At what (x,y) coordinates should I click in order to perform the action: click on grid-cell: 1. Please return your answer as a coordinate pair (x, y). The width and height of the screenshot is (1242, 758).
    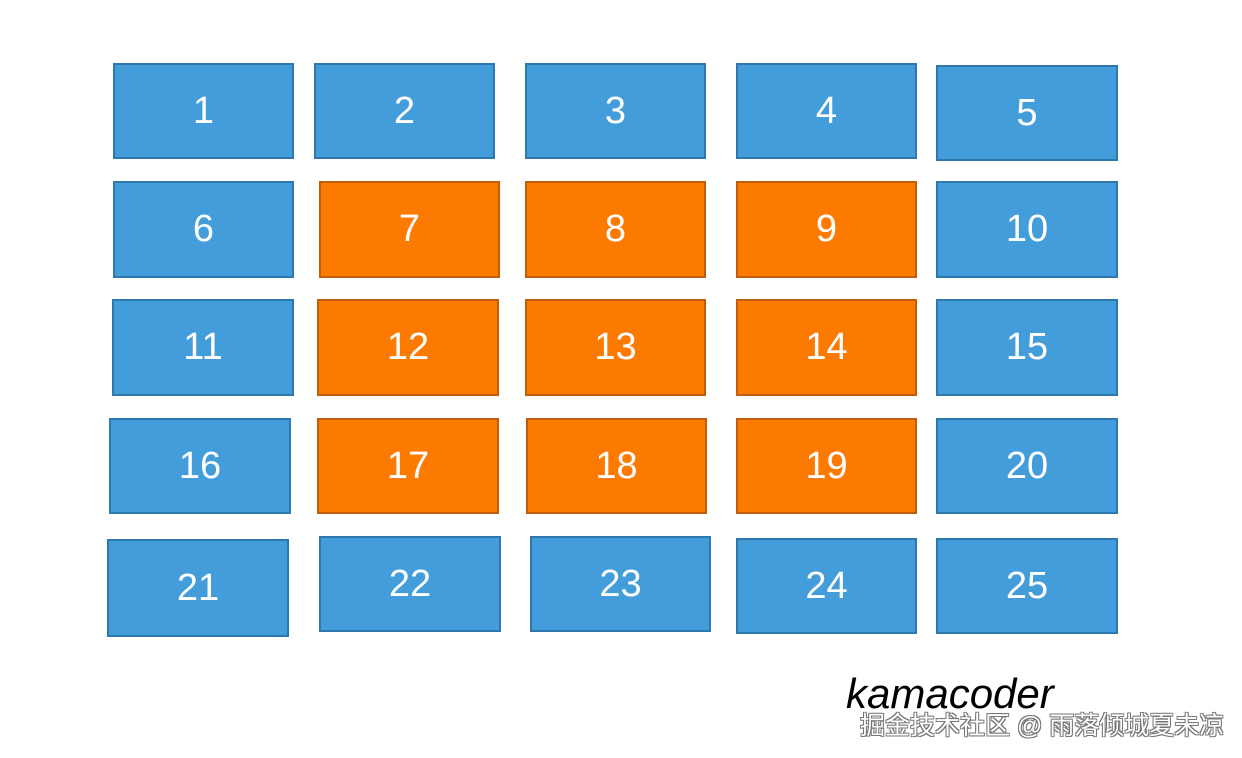
    Looking at the image, I should click on (203, 111).